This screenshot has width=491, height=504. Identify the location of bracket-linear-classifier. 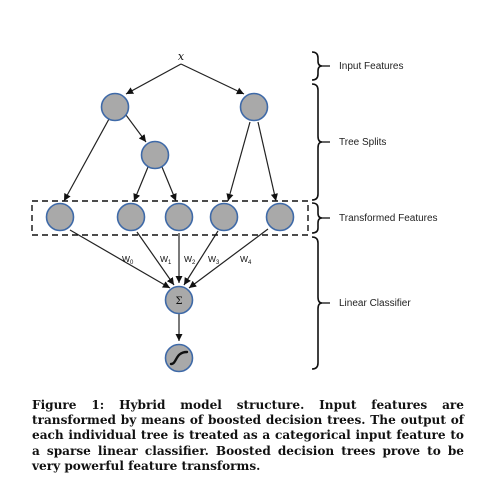
(317, 303).